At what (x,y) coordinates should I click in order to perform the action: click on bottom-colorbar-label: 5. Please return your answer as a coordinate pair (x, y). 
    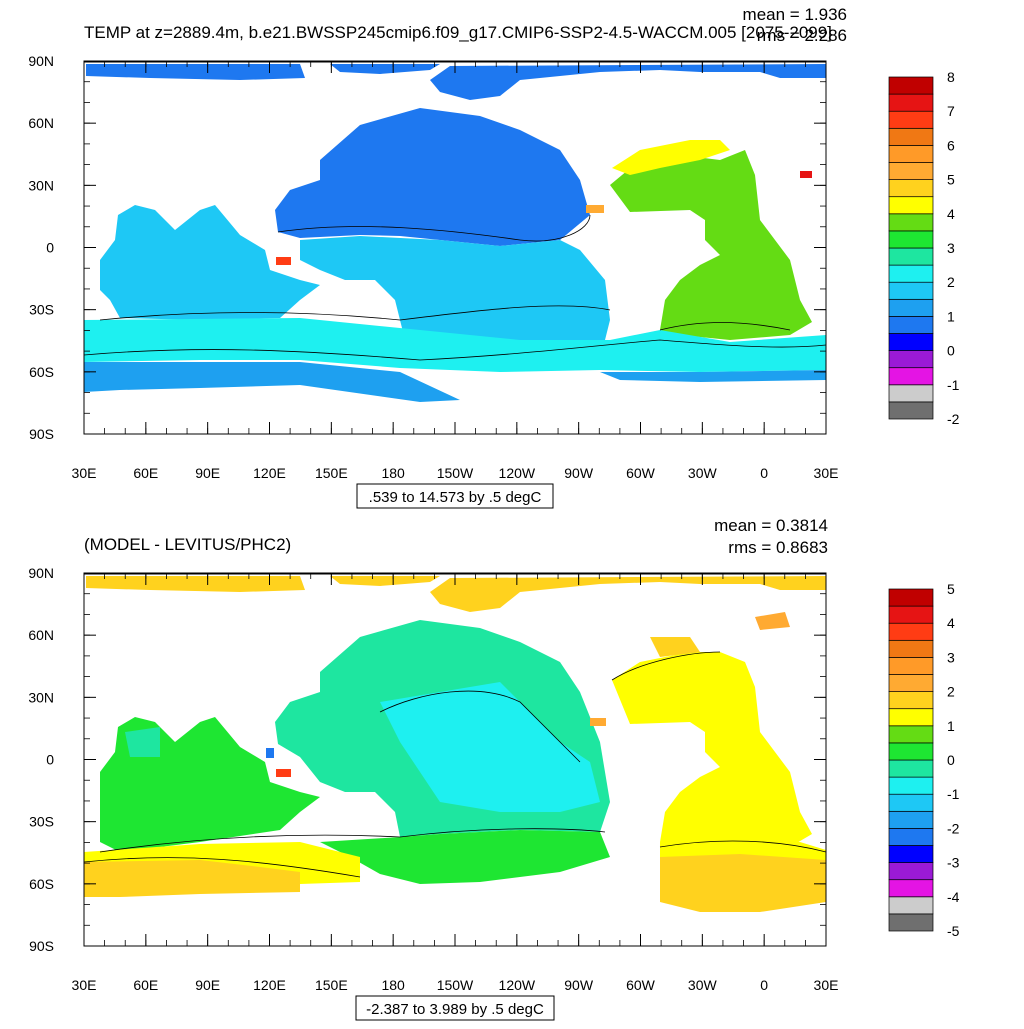
    Looking at the image, I should click on (951, 589).